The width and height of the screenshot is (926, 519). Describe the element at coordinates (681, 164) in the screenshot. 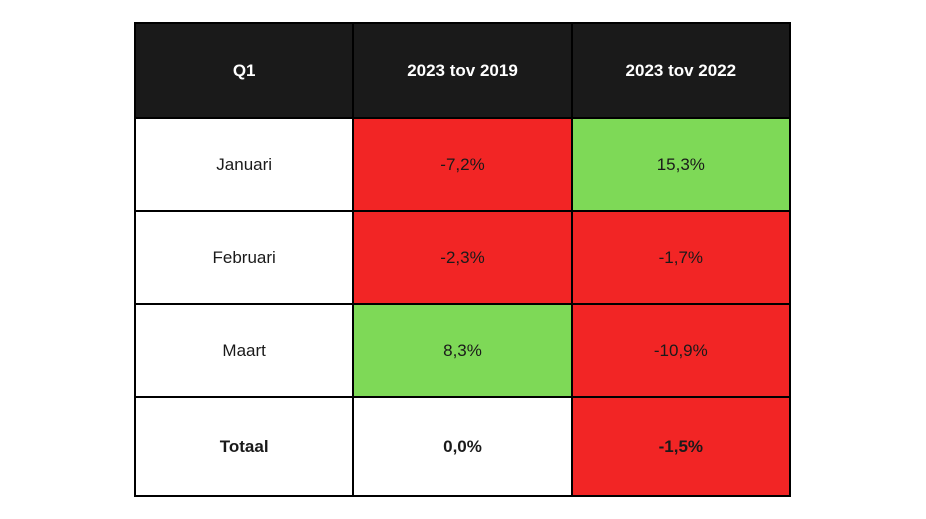

I see `value-cell: 15,3%` at that location.